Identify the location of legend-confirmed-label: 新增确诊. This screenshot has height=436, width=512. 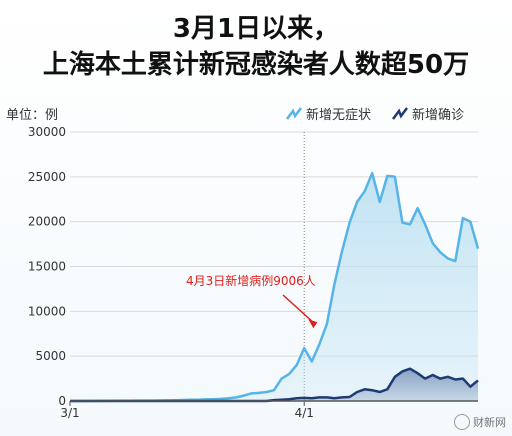
(438, 115).